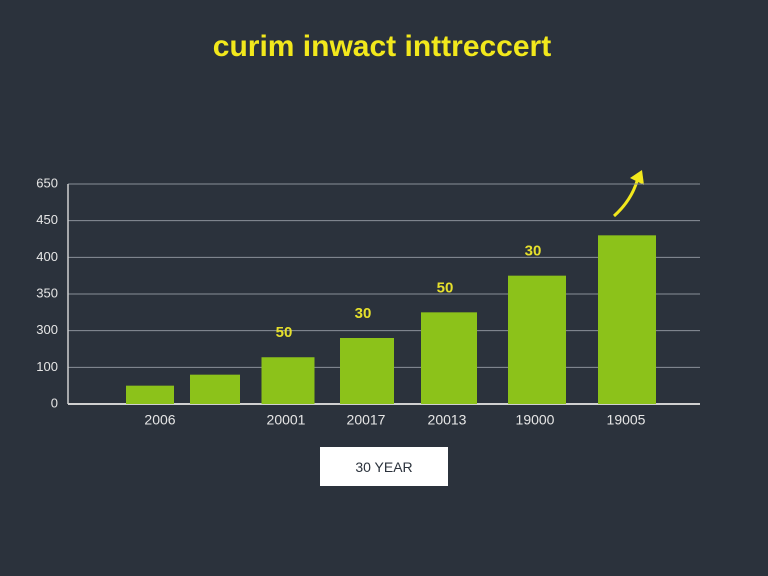 The width and height of the screenshot is (768, 576). What do you see at coordinates (535, 420) in the screenshot?
I see `x-tick-label: 19000` at bounding box center [535, 420].